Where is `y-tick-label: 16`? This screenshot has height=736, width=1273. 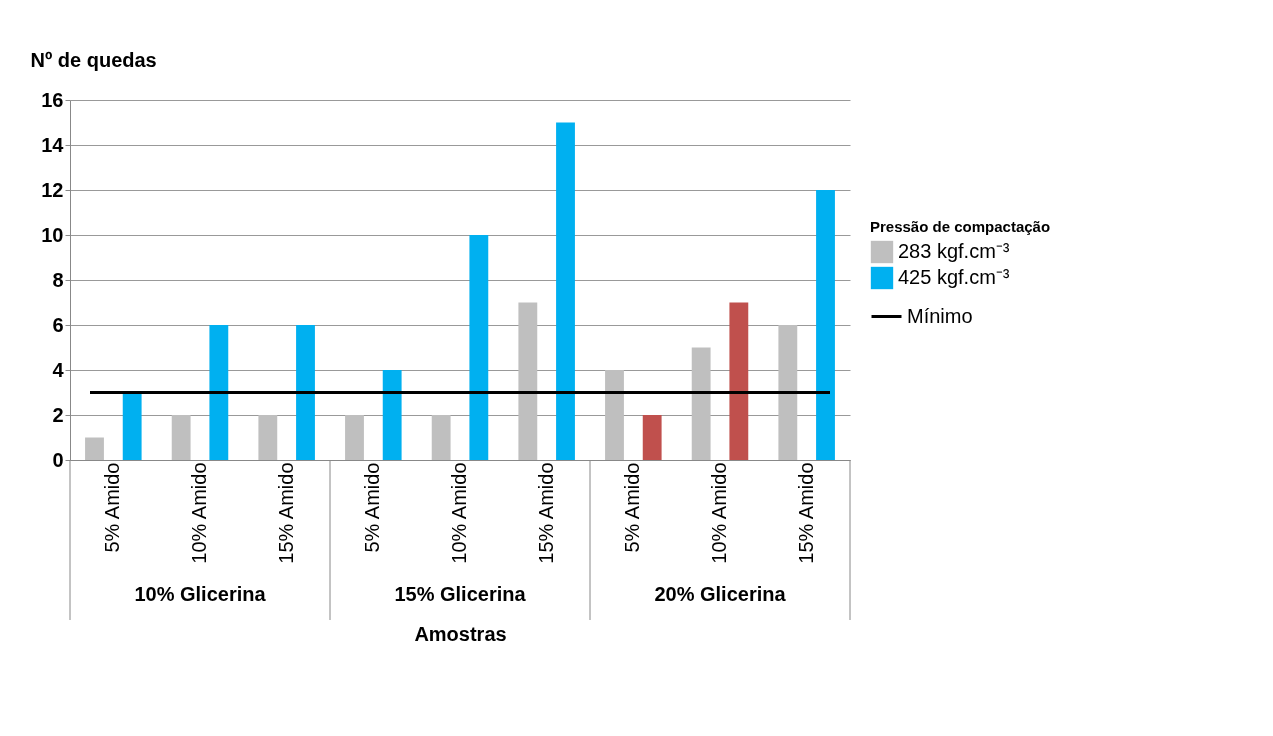 y-tick-label: 16 is located at coordinates (52, 99).